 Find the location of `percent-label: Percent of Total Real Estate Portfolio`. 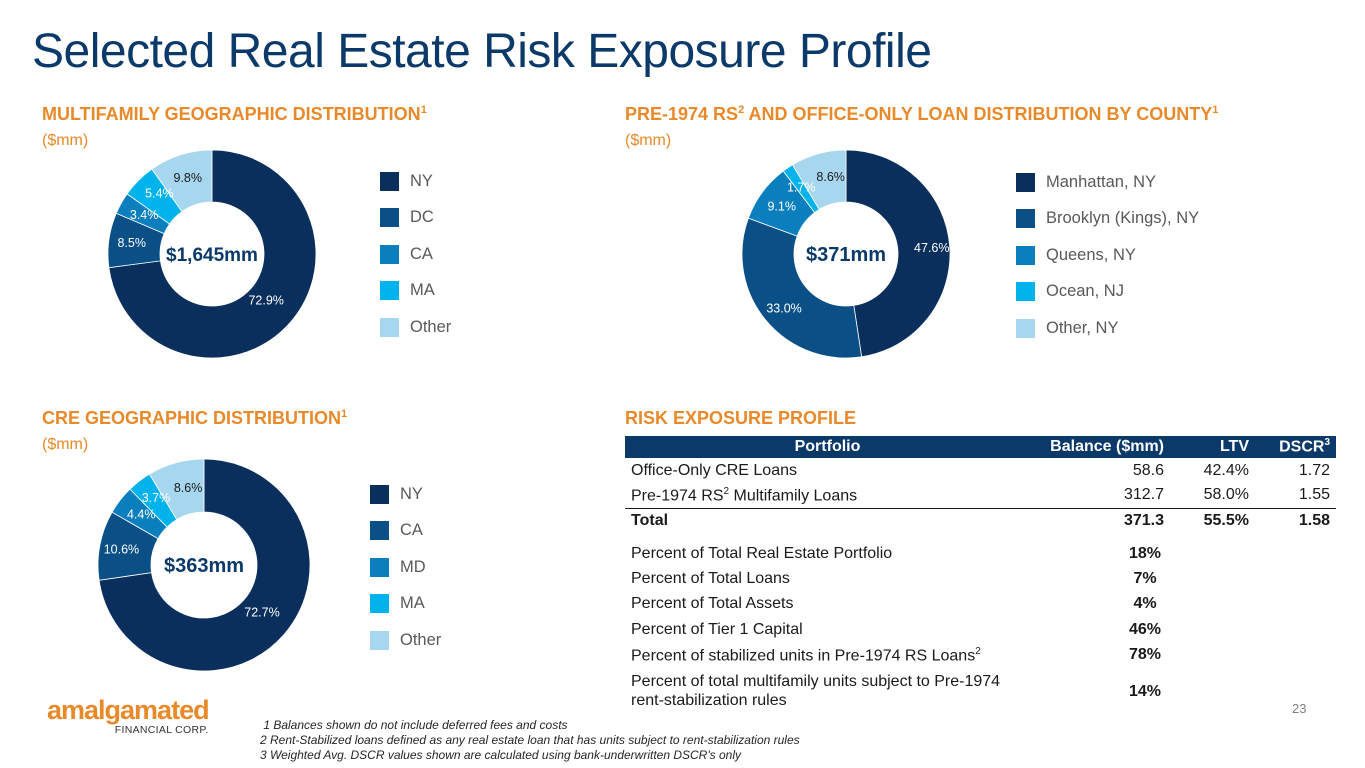

percent-label: Percent of Total Real Estate Portfolio is located at coordinates (762, 553).